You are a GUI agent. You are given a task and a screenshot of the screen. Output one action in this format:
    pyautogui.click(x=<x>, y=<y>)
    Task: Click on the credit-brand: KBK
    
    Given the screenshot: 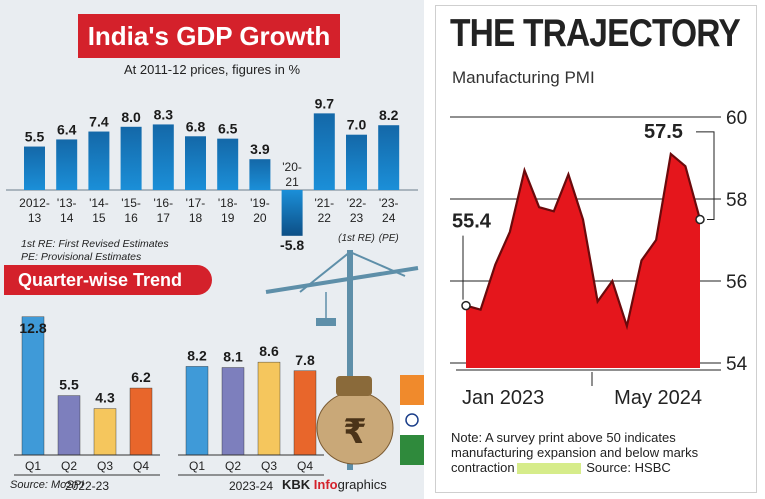 What is the action you would take?
    pyautogui.click(x=296, y=484)
    